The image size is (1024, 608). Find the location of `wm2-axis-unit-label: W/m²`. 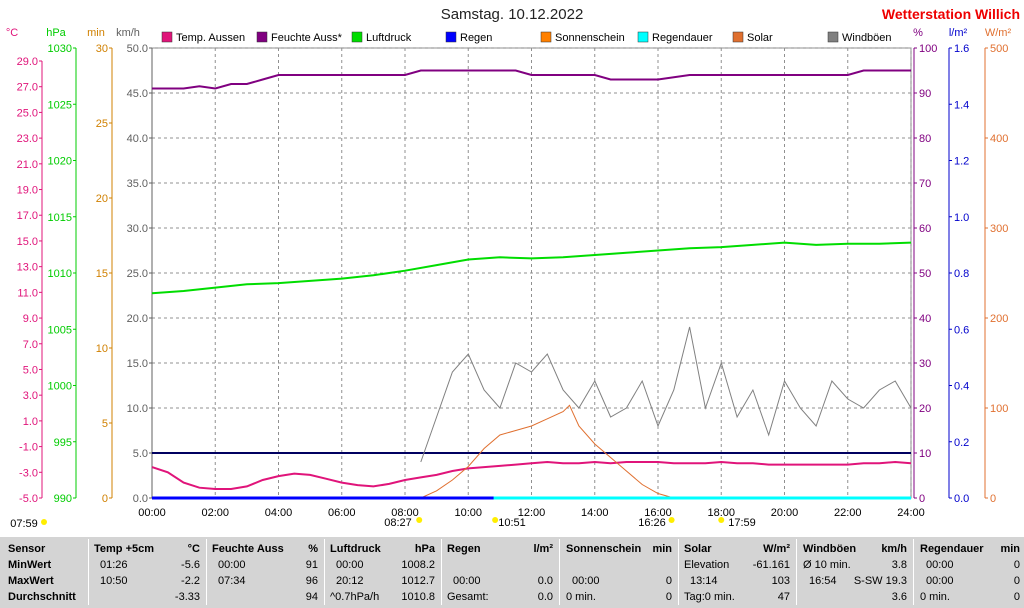

wm2-axis-unit-label: W/m² is located at coordinates (998, 33).